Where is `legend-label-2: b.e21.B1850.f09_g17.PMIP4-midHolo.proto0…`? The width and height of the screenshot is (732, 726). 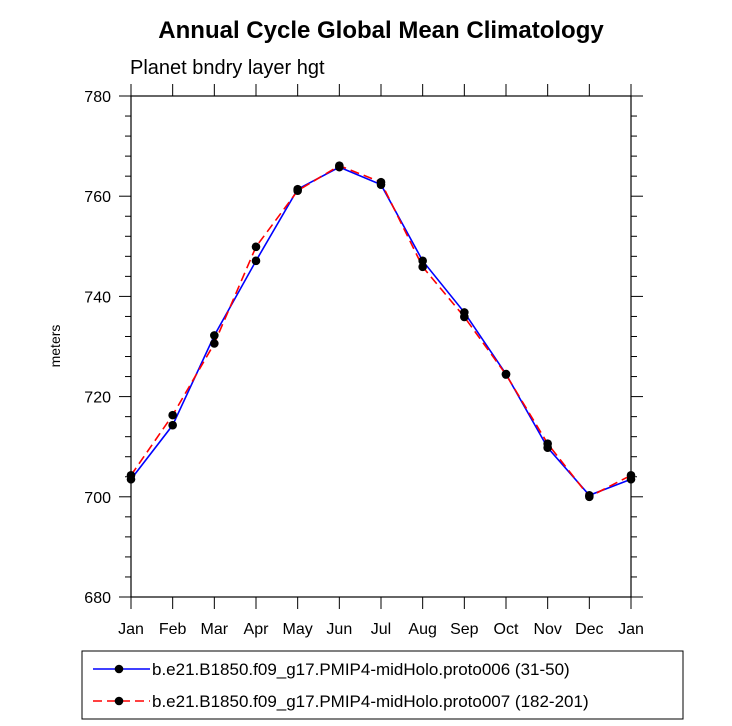 legend-label-2: b.e21.B1850.f09_g17.PMIP4-midHolo.proto0… is located at coordinates (370, 701).